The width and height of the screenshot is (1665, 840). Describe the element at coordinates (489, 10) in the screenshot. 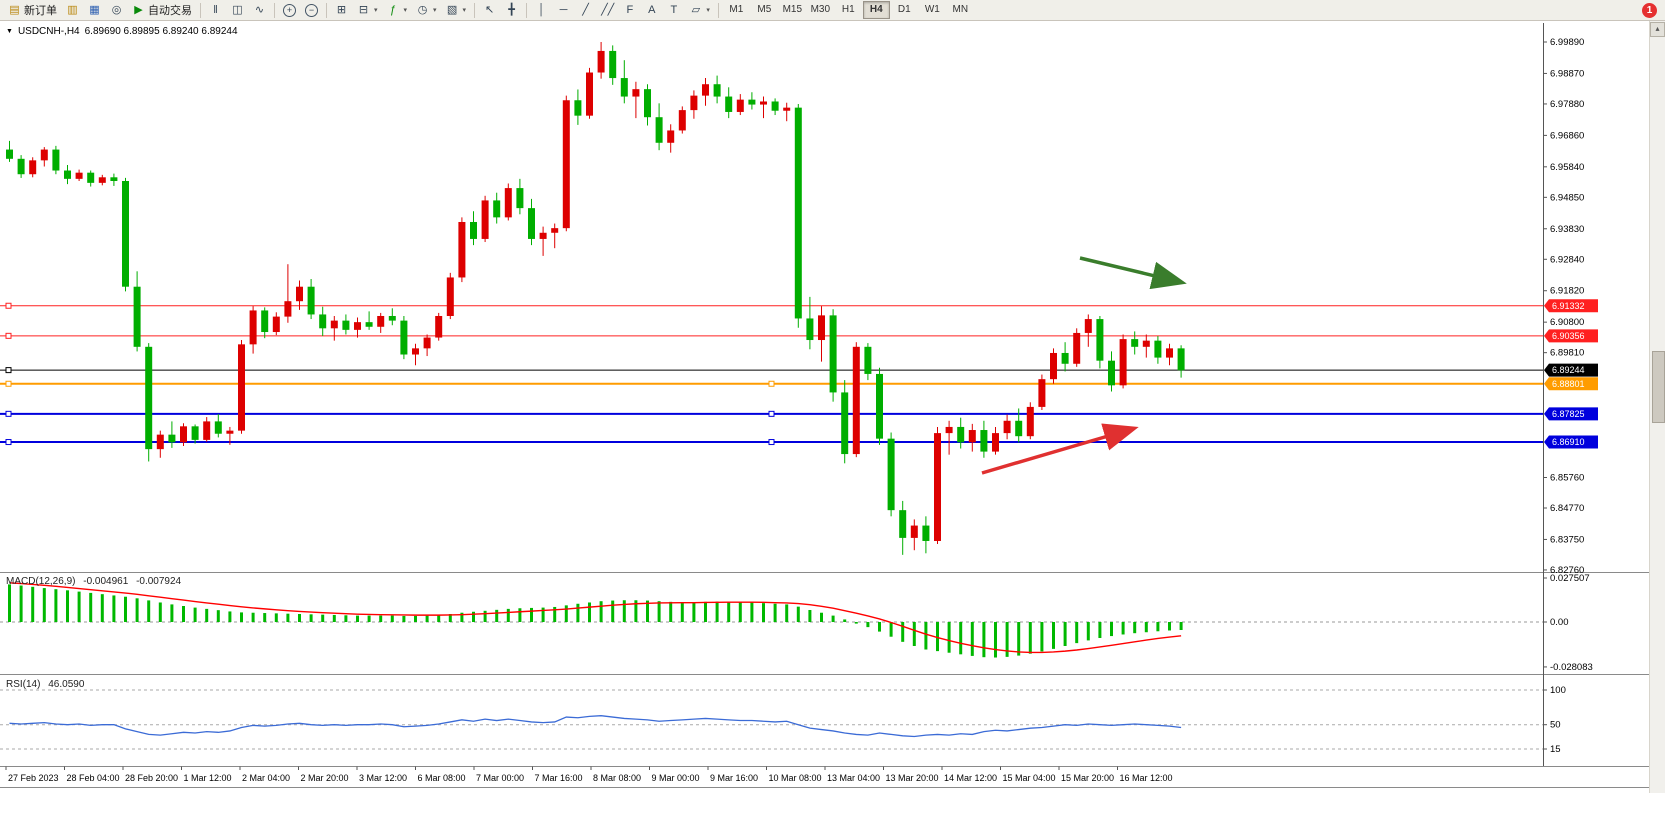

I see `cursor-button: ↖` at that location.